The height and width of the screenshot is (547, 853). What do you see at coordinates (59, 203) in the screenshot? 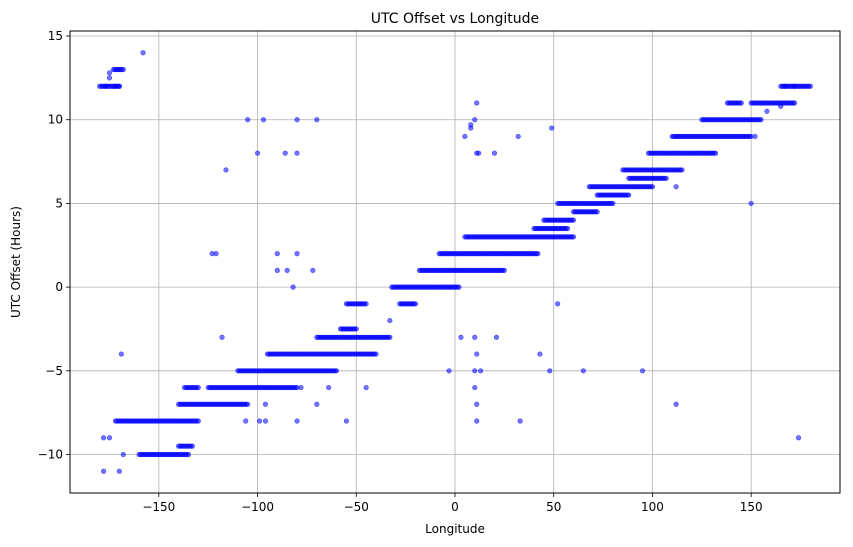
I see `y-tick-label: 5` at bounding box center [59, 203].